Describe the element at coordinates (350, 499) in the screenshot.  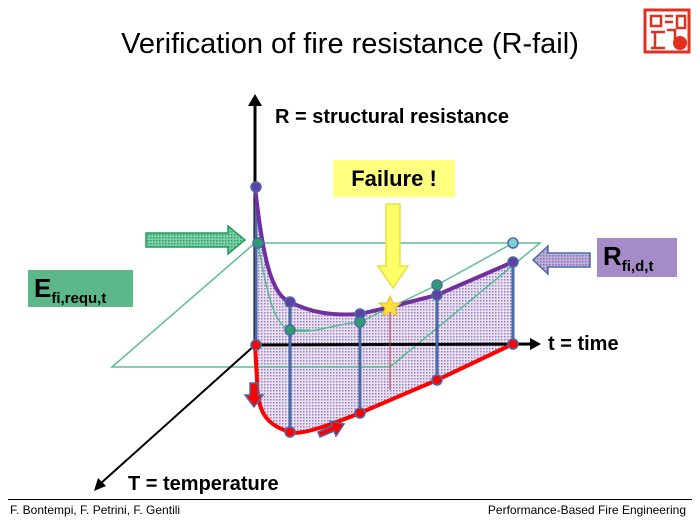
I see `footer-divider` at that location.